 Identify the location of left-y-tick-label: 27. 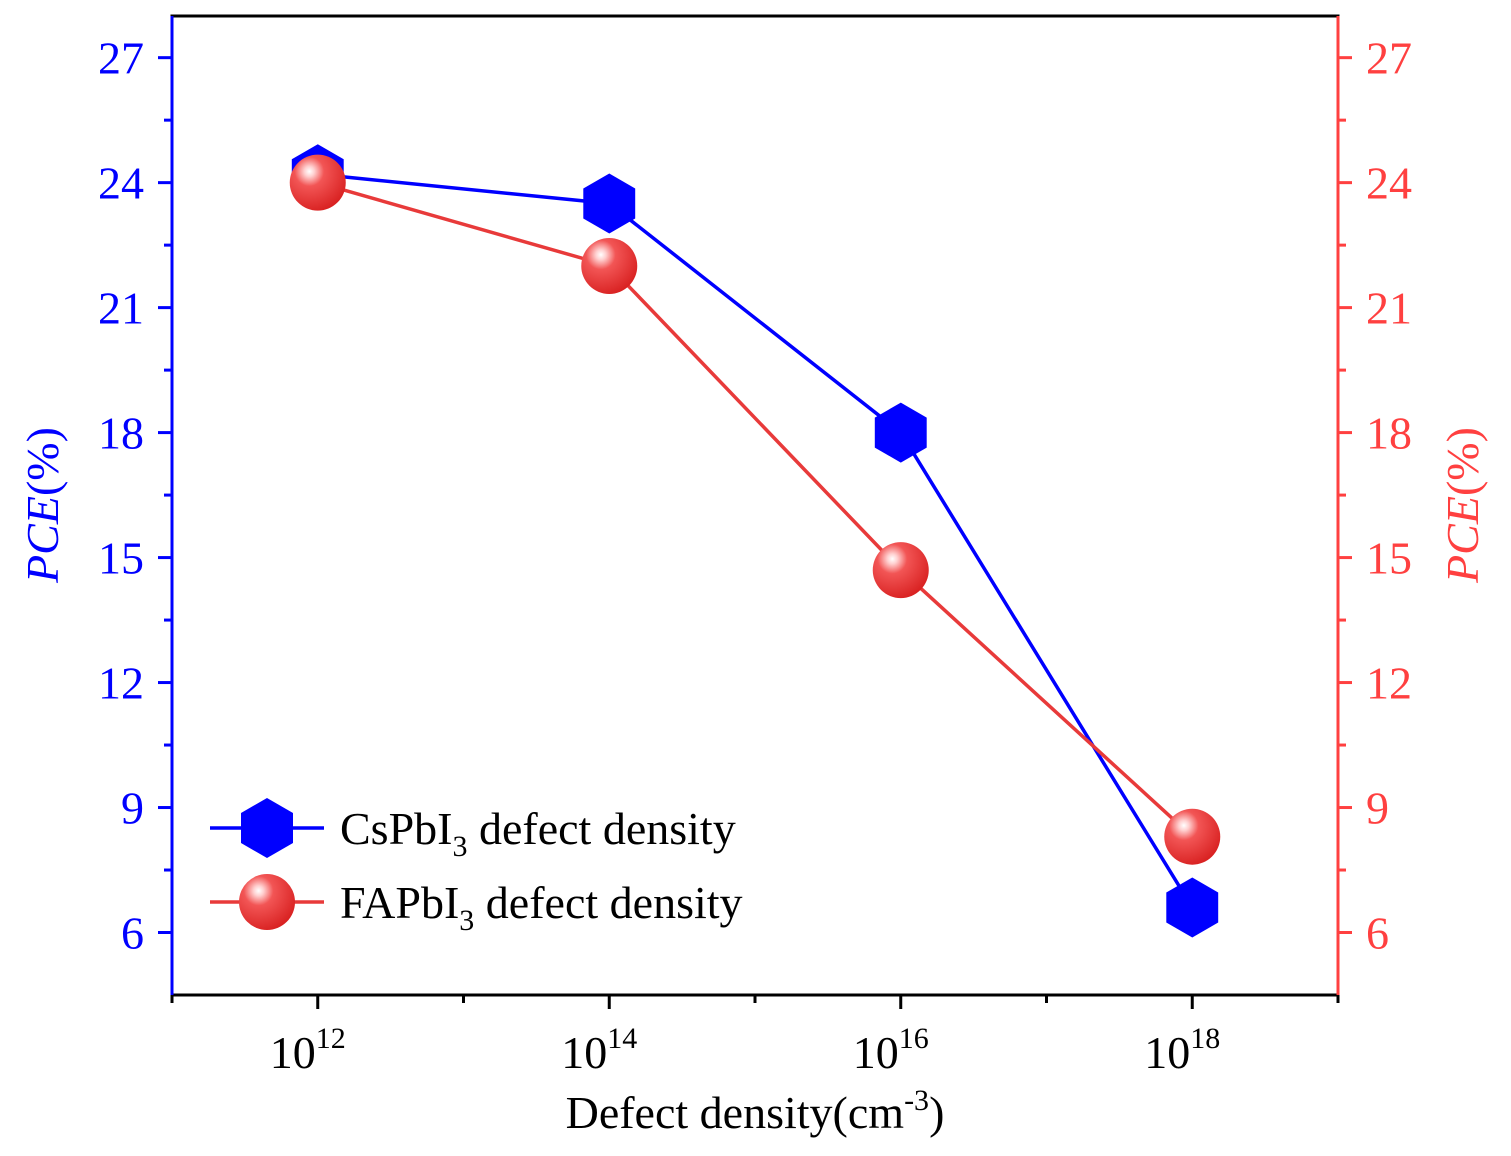
(121, 58).